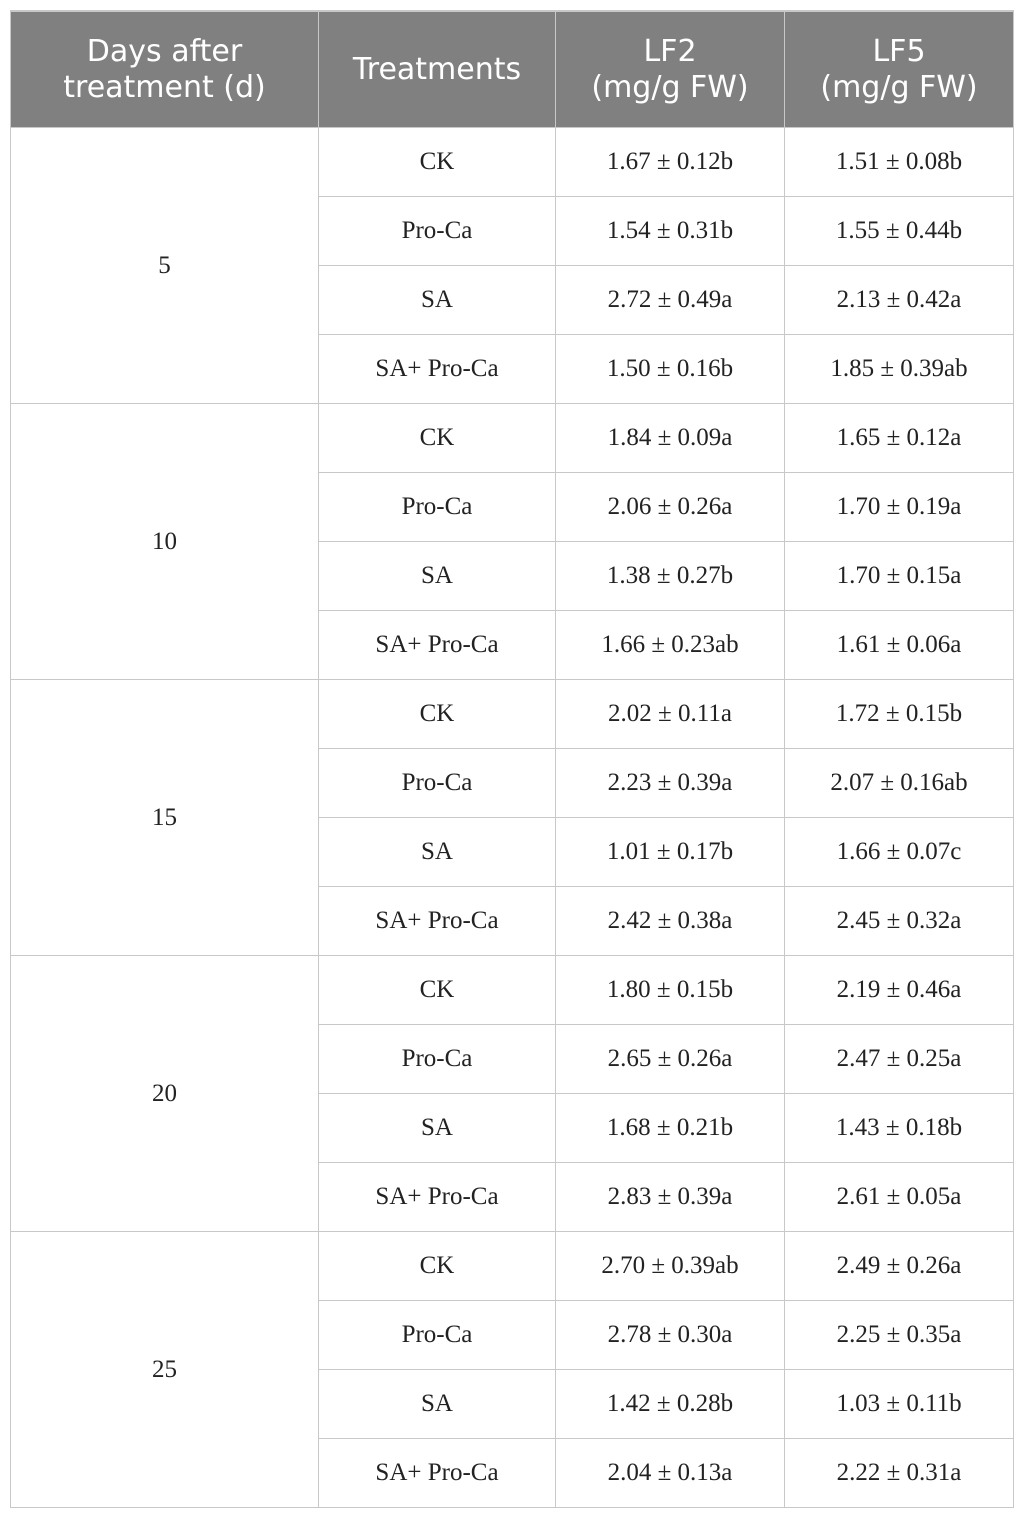  Describe the element at coordinates (670, 507) in the screenshot. I see `lf2-cell: 2.06 ± 0.26a` at that location.